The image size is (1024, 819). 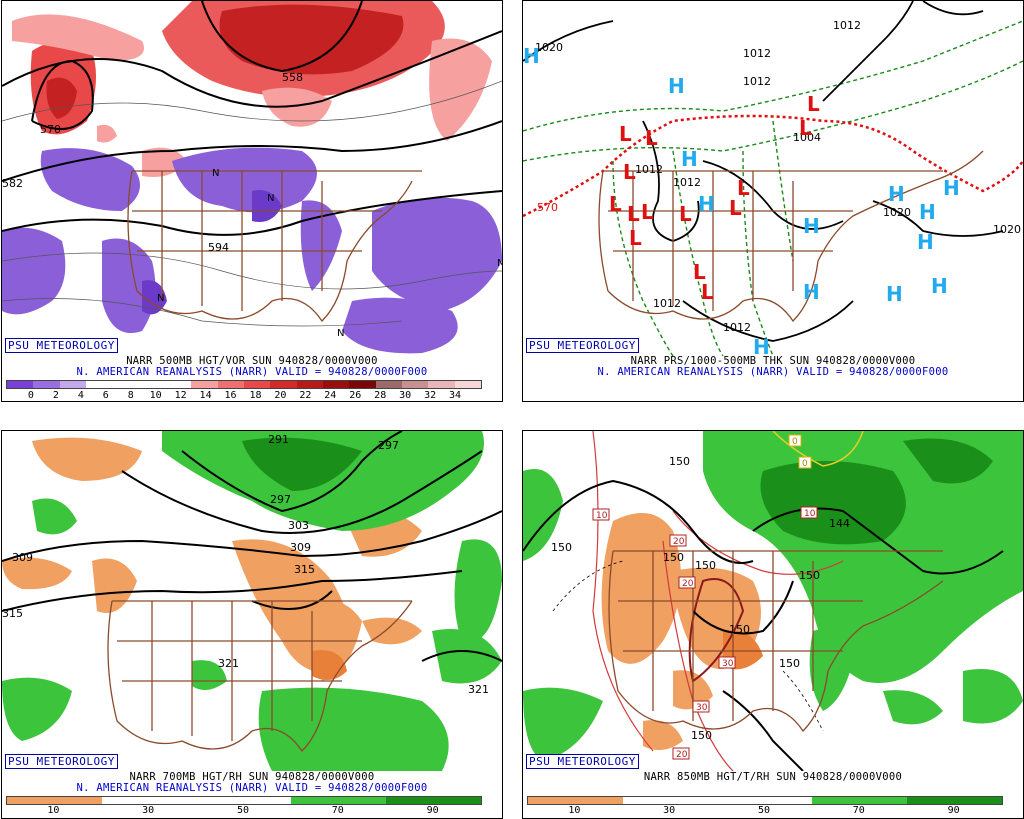 I want to click on contour-label: 570, so click(x=50, y=129).